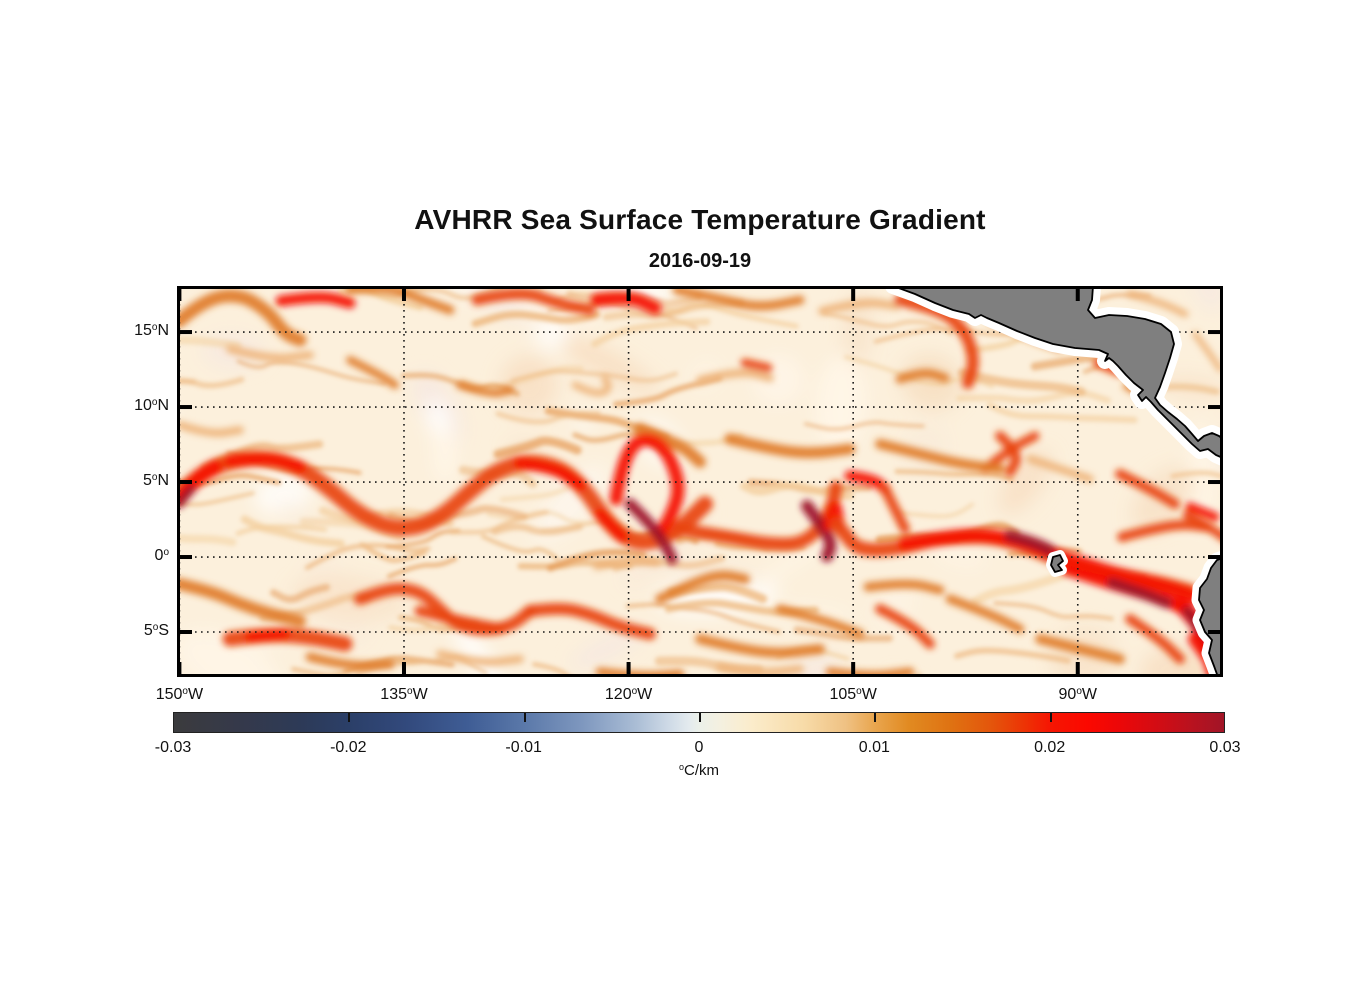 This screenshot has width=1356, height=1000. What do you see at coordinates (161, 555) in the screenshot?
I see `y-tick-label: 0o` at bounding box center [161, 555].